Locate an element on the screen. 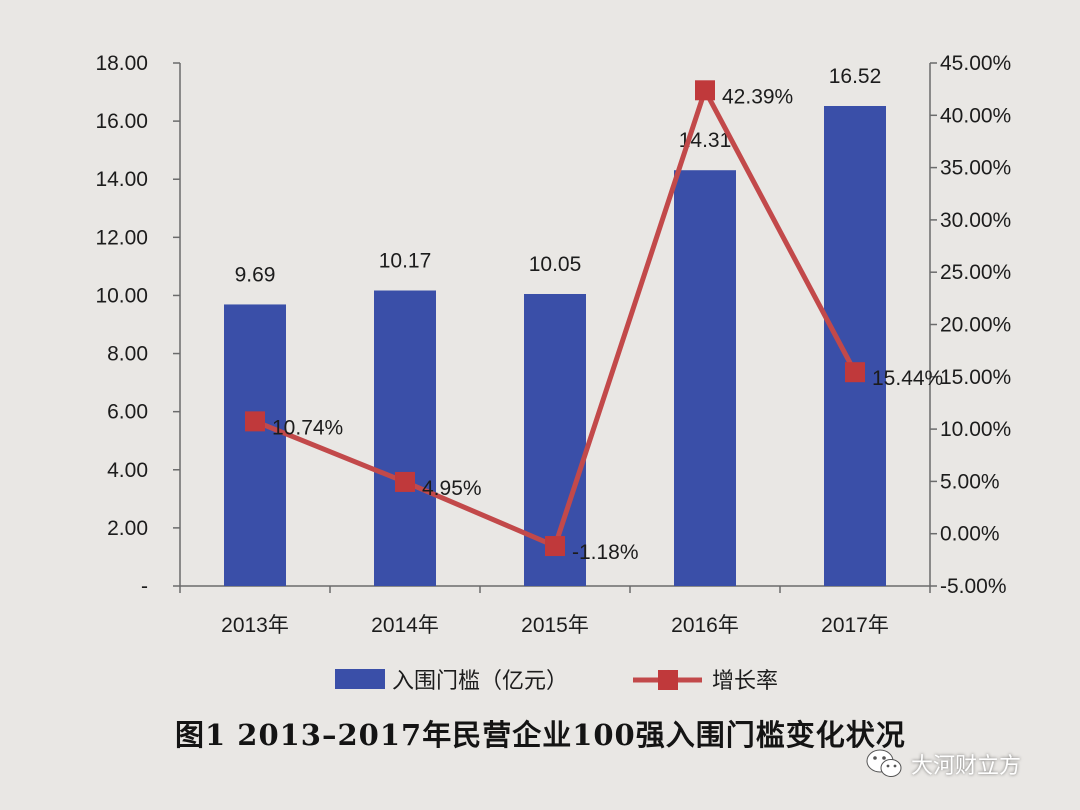 The image size is (1080, 810). bar-data-label: 16.52 is located at coordinates (855, 76).